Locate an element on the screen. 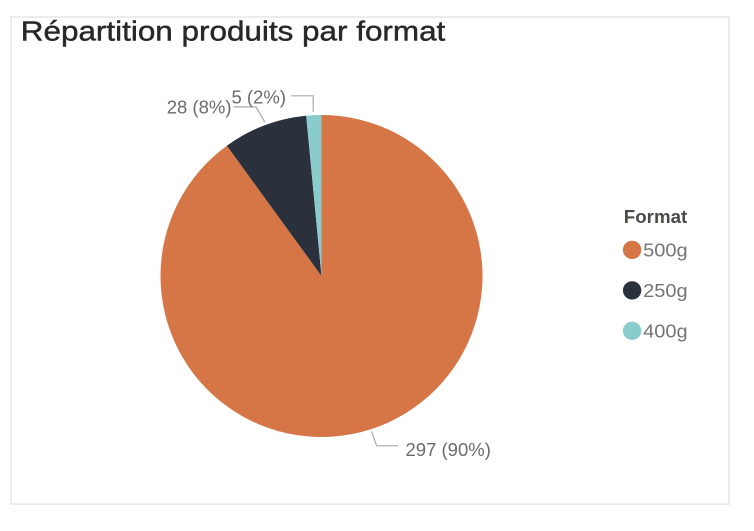 Image resolution: width=754 pixels, height=531 pixels. svg-text: 297 (90%) is located at coordinates (448, 449).